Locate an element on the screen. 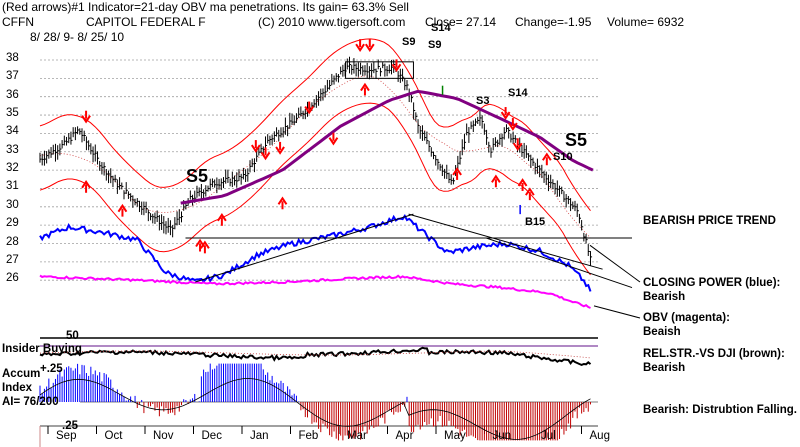  month-label: Jun is located at coordinates (502, 436).